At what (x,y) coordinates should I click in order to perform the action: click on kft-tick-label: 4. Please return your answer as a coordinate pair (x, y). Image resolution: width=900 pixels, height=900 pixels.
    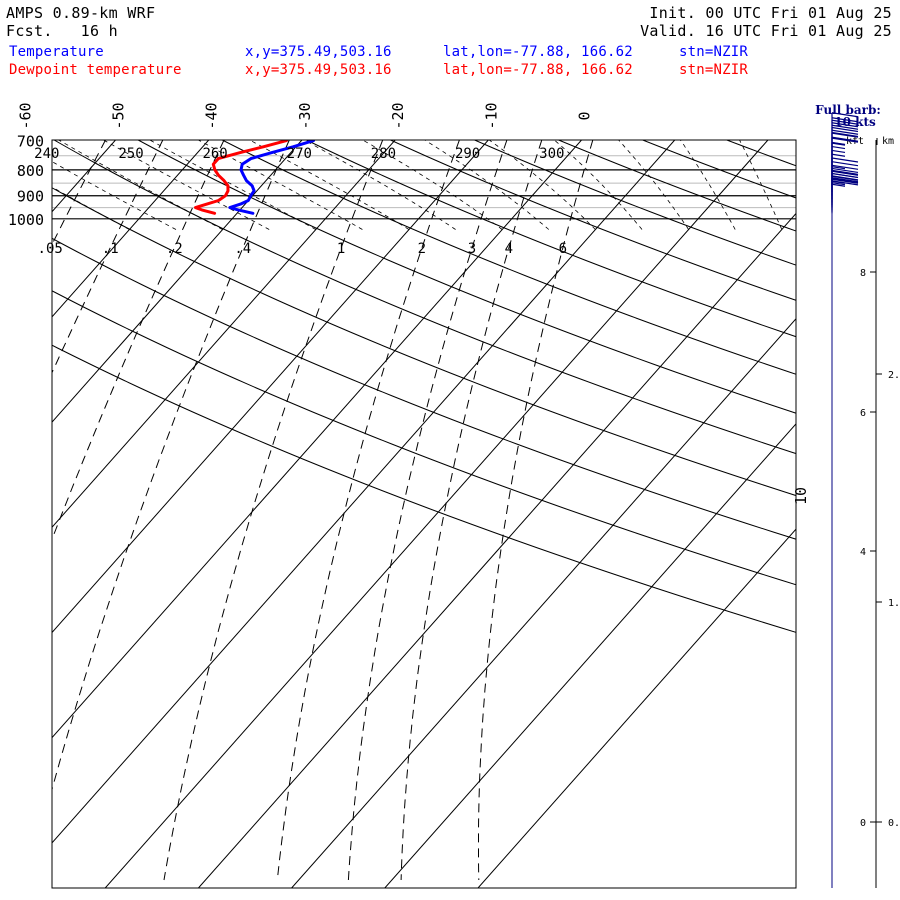
    Looking at the image, I should click on (863, 552).